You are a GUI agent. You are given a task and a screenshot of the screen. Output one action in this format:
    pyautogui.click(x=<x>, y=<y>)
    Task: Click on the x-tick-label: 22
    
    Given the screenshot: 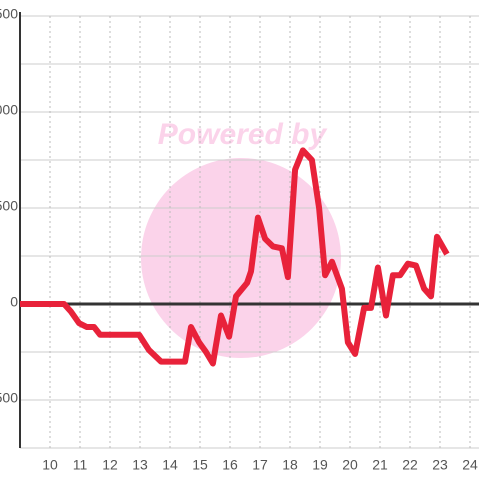 What is the action you would take?
    pyautogui.click(x=410, y=465)
    